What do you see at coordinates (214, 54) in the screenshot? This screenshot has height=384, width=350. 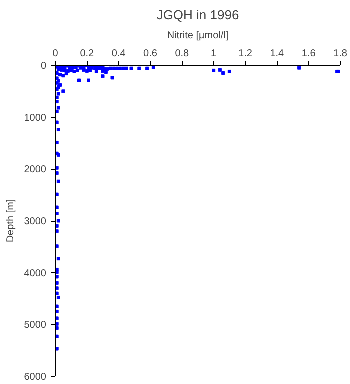 I see `x-tick-label: 1` at bounding box center [214, 54].